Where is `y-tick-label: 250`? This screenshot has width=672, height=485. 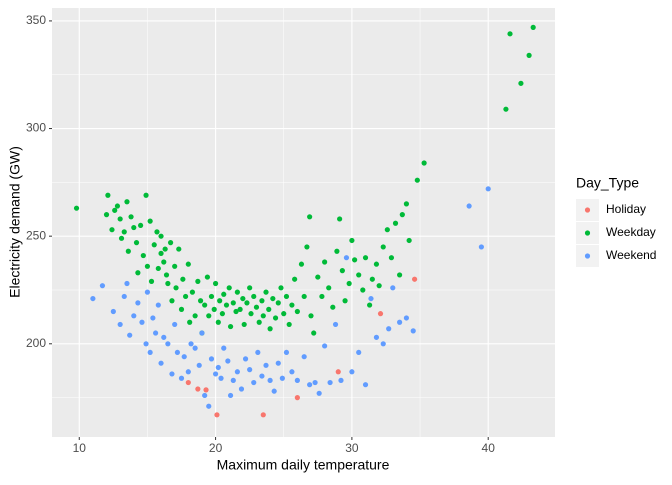
y-tick-label: 250 is located at coordinates (36, 235).